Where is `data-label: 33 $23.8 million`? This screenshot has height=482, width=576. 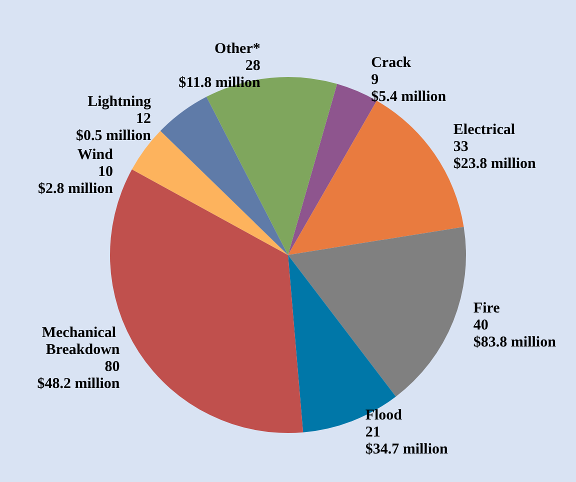
data-label: 33 $23.8 million is located at coordinates (495, 155).